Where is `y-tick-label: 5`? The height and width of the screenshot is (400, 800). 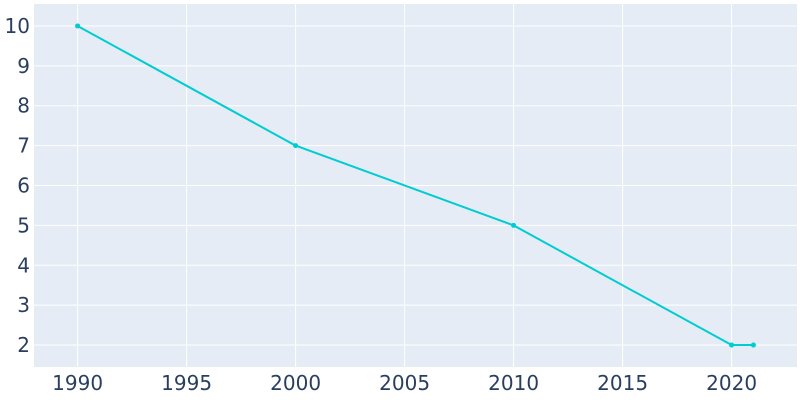 y-tick-label: 5 is located at coordinates (23, 225).